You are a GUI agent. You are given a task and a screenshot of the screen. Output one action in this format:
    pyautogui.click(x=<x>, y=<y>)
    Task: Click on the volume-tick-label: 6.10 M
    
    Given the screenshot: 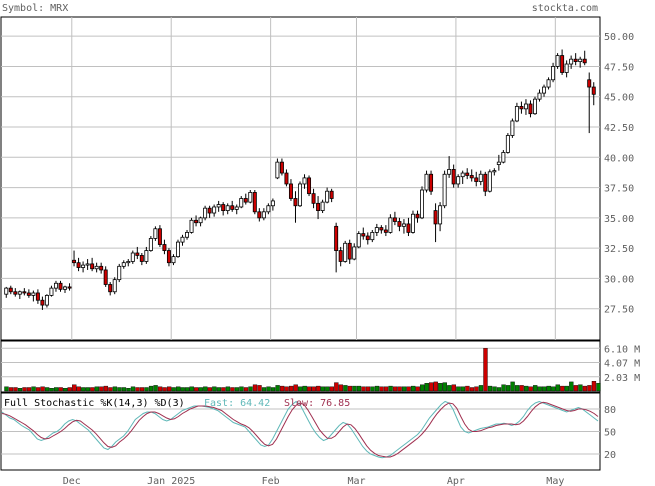 What is the action you would take?
    pyautogui.click(x=622, y=349)
    